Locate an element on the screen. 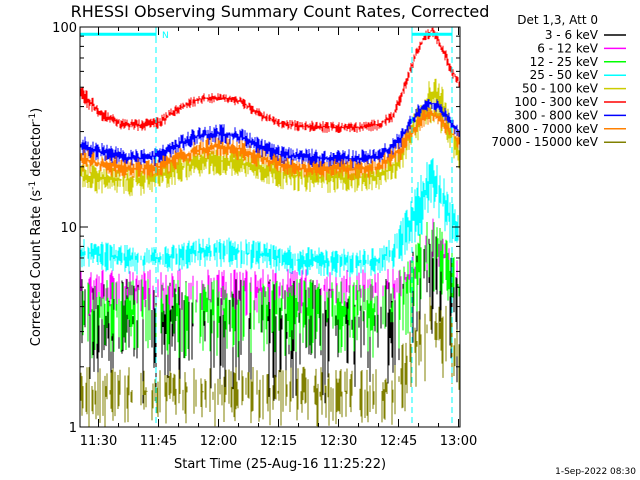 The image size is (640, 480). legend-entry-label: 3 - 6 keV is located at coordinates (572, 35).